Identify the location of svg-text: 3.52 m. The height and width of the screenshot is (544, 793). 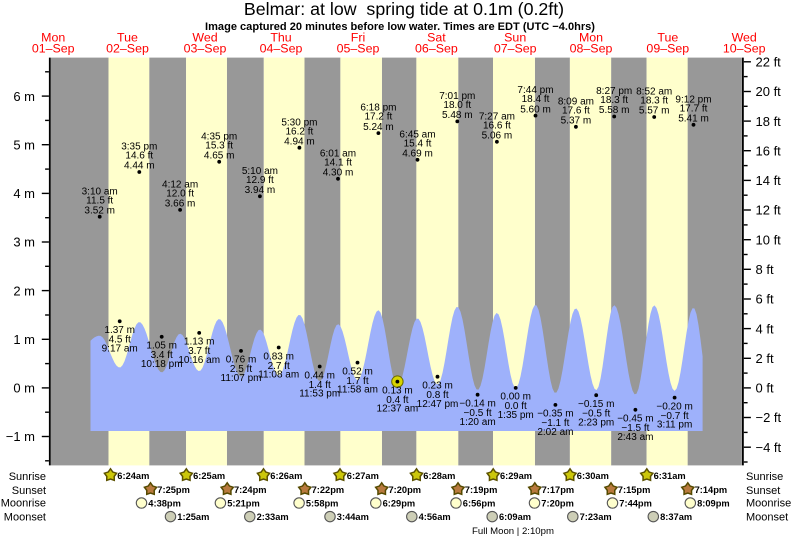
(99, 210).